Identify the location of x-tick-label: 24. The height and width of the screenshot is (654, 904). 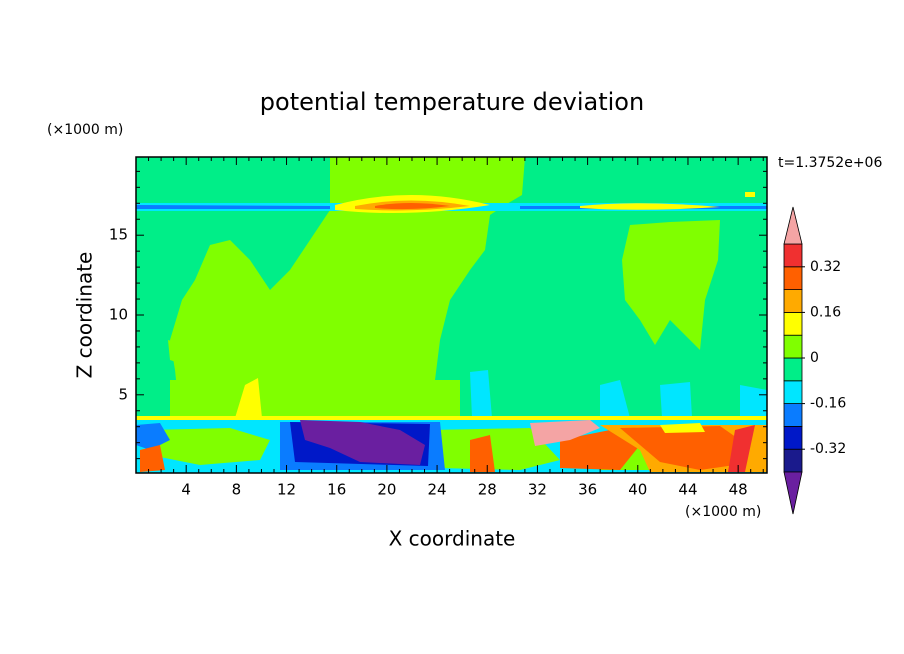
(437, 490).